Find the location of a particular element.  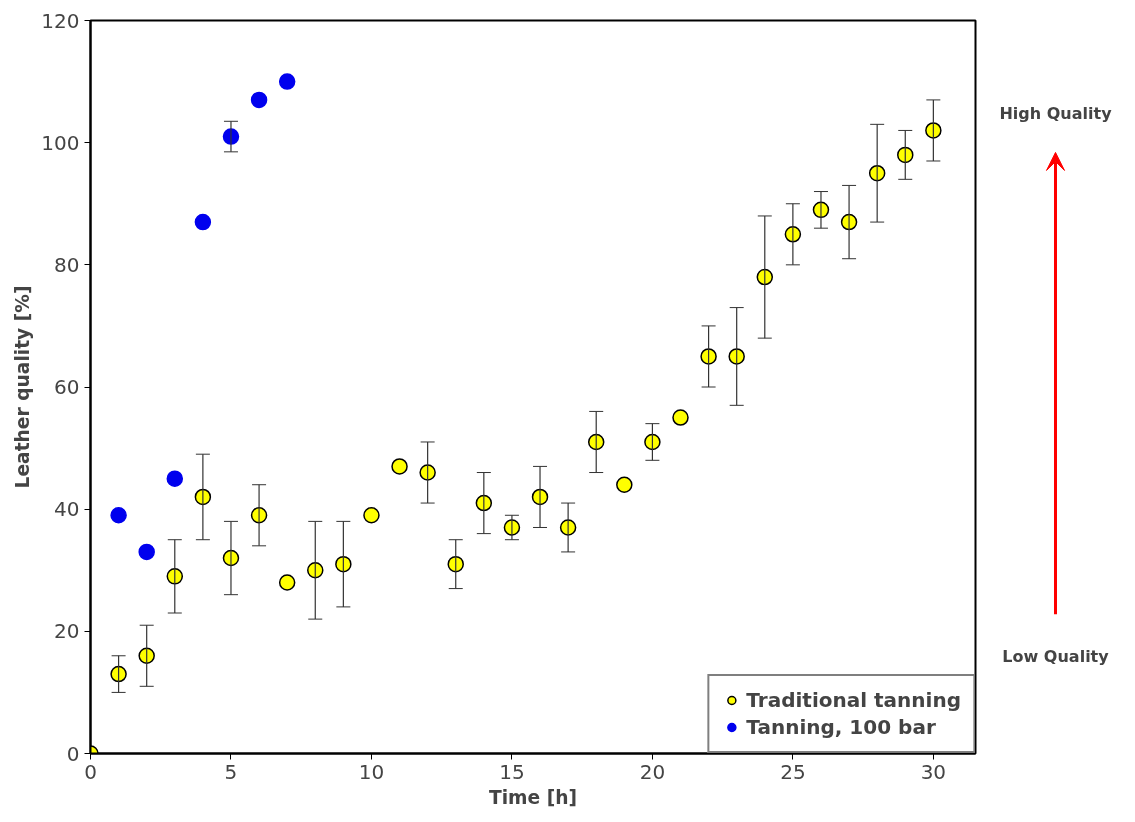

y-axis-title: Leather quality [%] is located at coordinates (23, 387).